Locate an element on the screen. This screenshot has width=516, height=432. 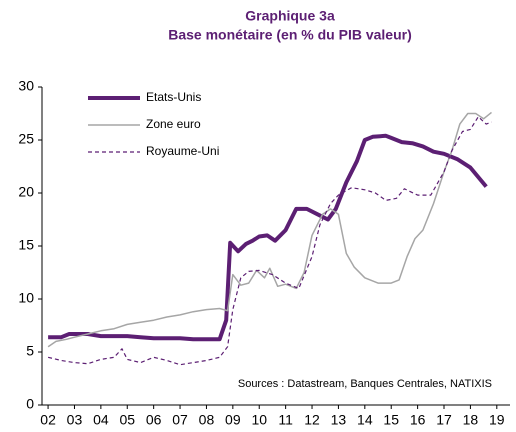
x-tick-label: 08 is located at coordinates (207, 420).